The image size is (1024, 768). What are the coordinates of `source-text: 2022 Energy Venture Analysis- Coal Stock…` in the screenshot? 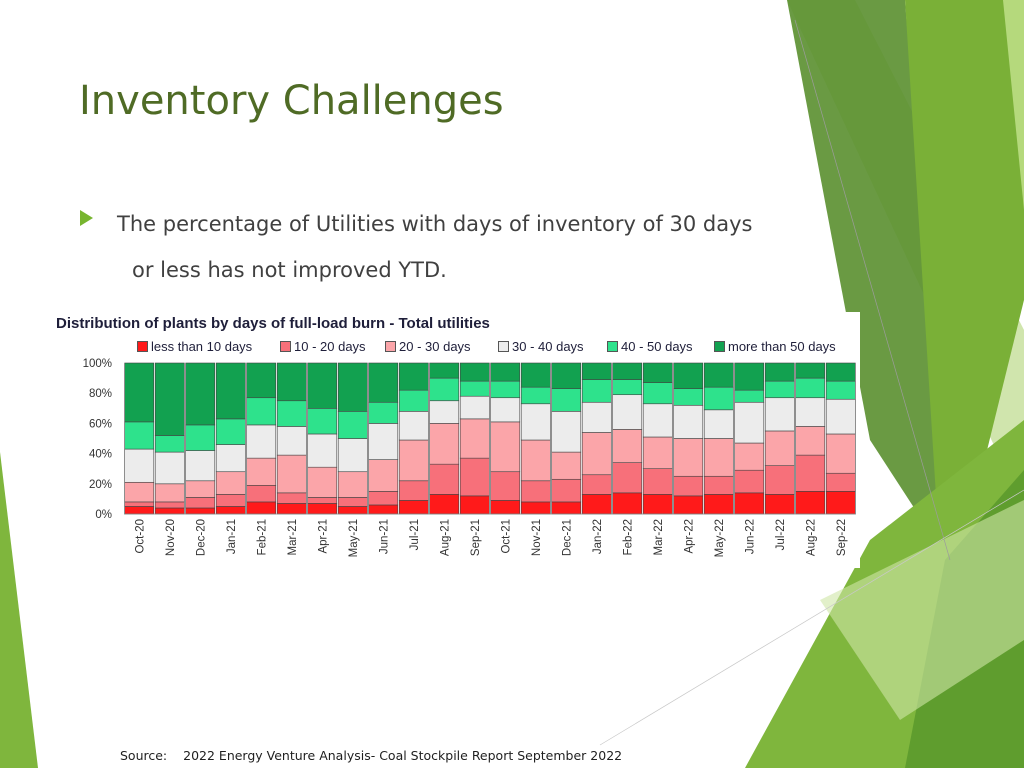 It's located at (403, 755).